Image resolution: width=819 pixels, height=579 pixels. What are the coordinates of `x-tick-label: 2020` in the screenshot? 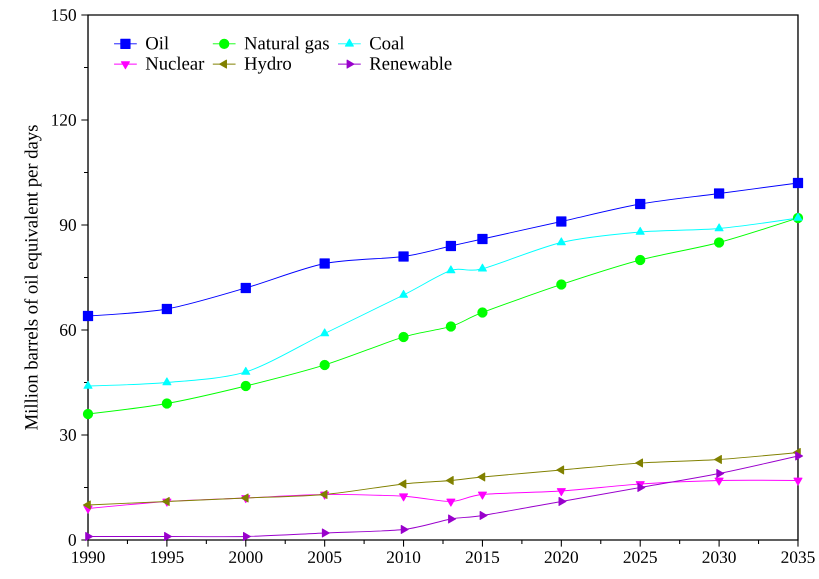 It's located at (561, 557).